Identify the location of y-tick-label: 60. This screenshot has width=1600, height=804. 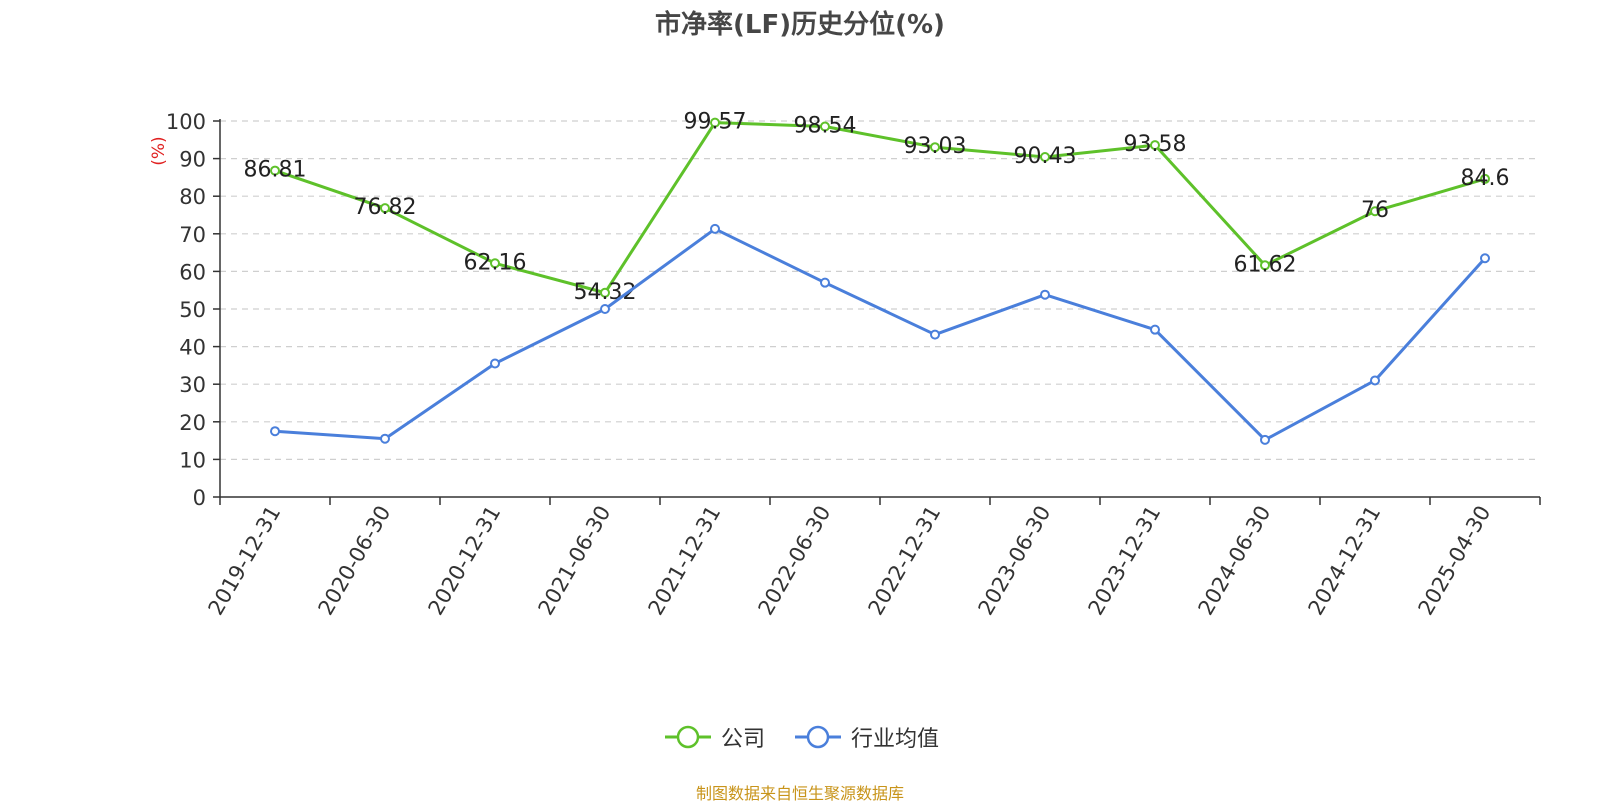
(192, 272).